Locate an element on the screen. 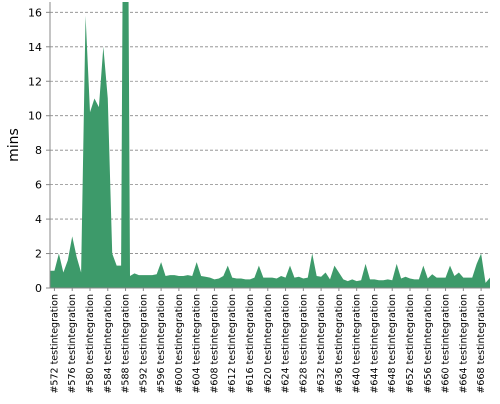 Image resolution: width=500 pixels, height=404 pixels. y-tick-label: 6 is located at coordinates (38, 185).